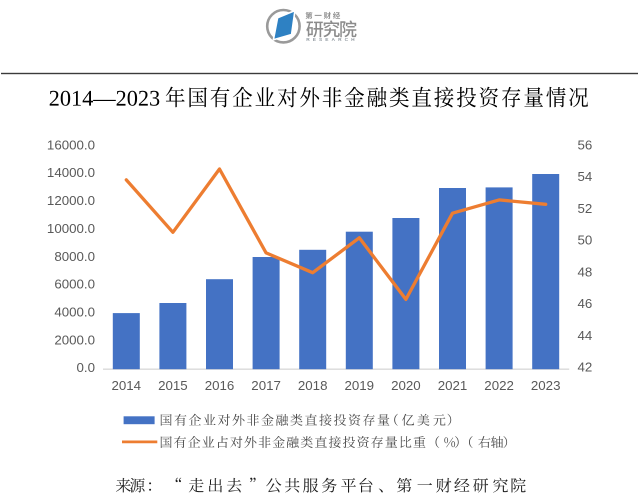 The image size is (640, 502). What do you see at coordinates (71, 228) in the screenshot?
I see `svg-text: 10000.0` at bounding box center [71, 228].